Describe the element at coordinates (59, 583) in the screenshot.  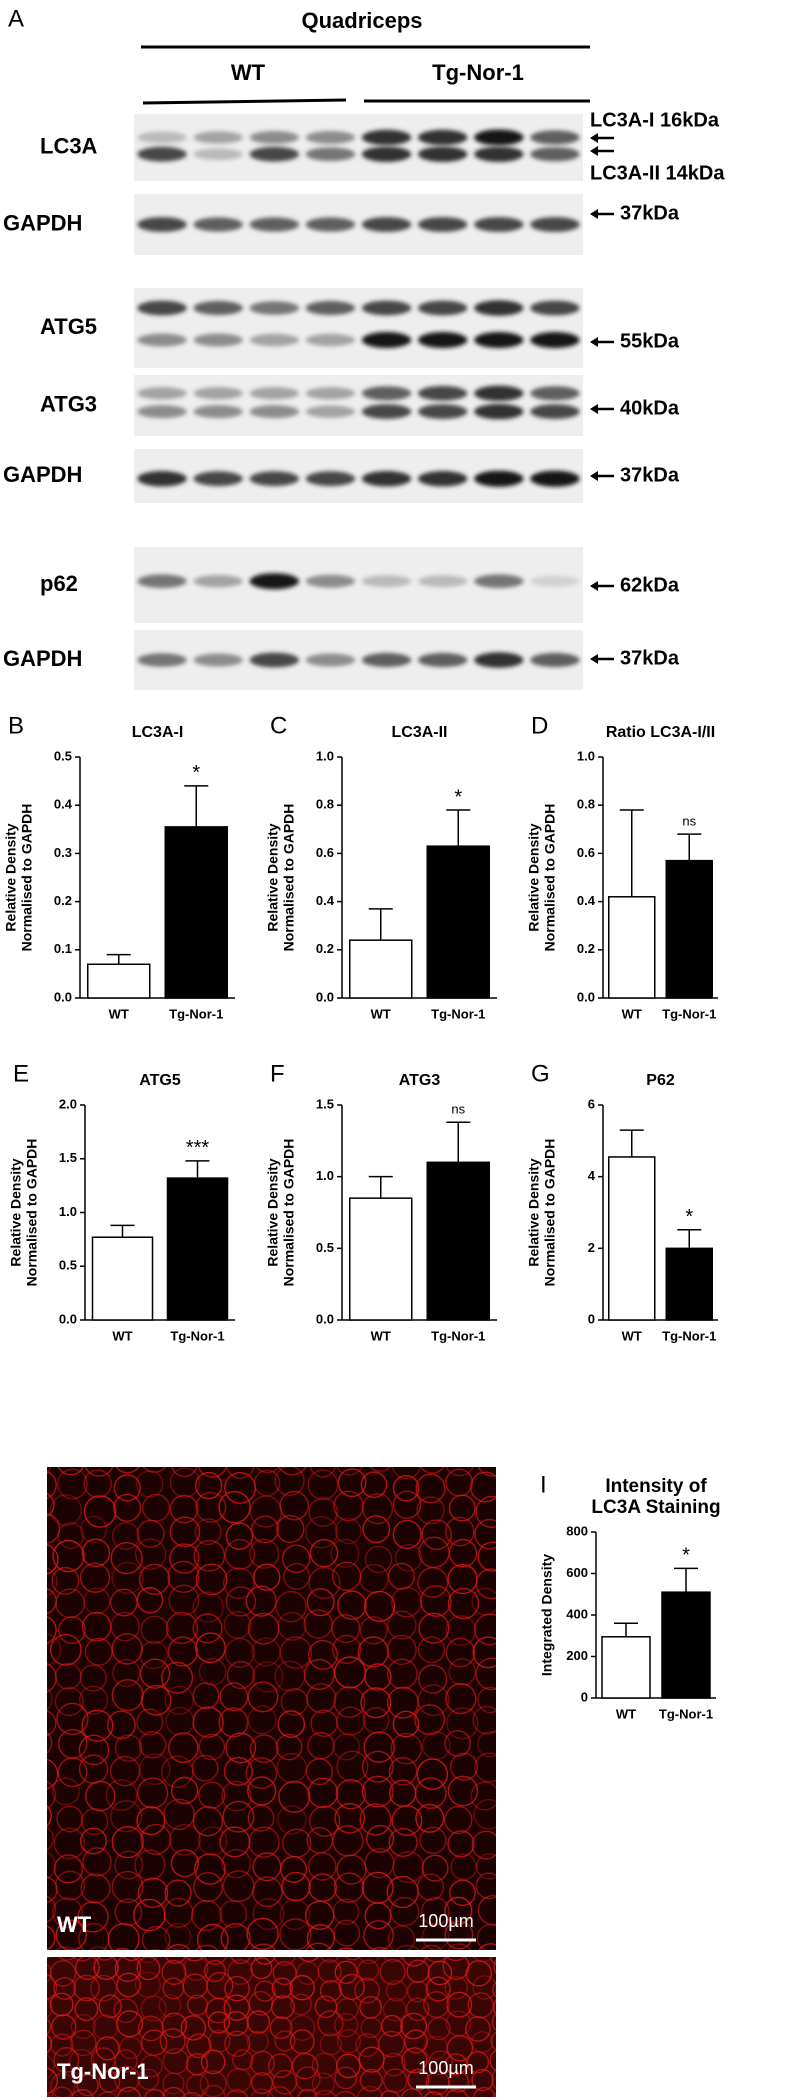
I see `blot-label: p62` at that location.